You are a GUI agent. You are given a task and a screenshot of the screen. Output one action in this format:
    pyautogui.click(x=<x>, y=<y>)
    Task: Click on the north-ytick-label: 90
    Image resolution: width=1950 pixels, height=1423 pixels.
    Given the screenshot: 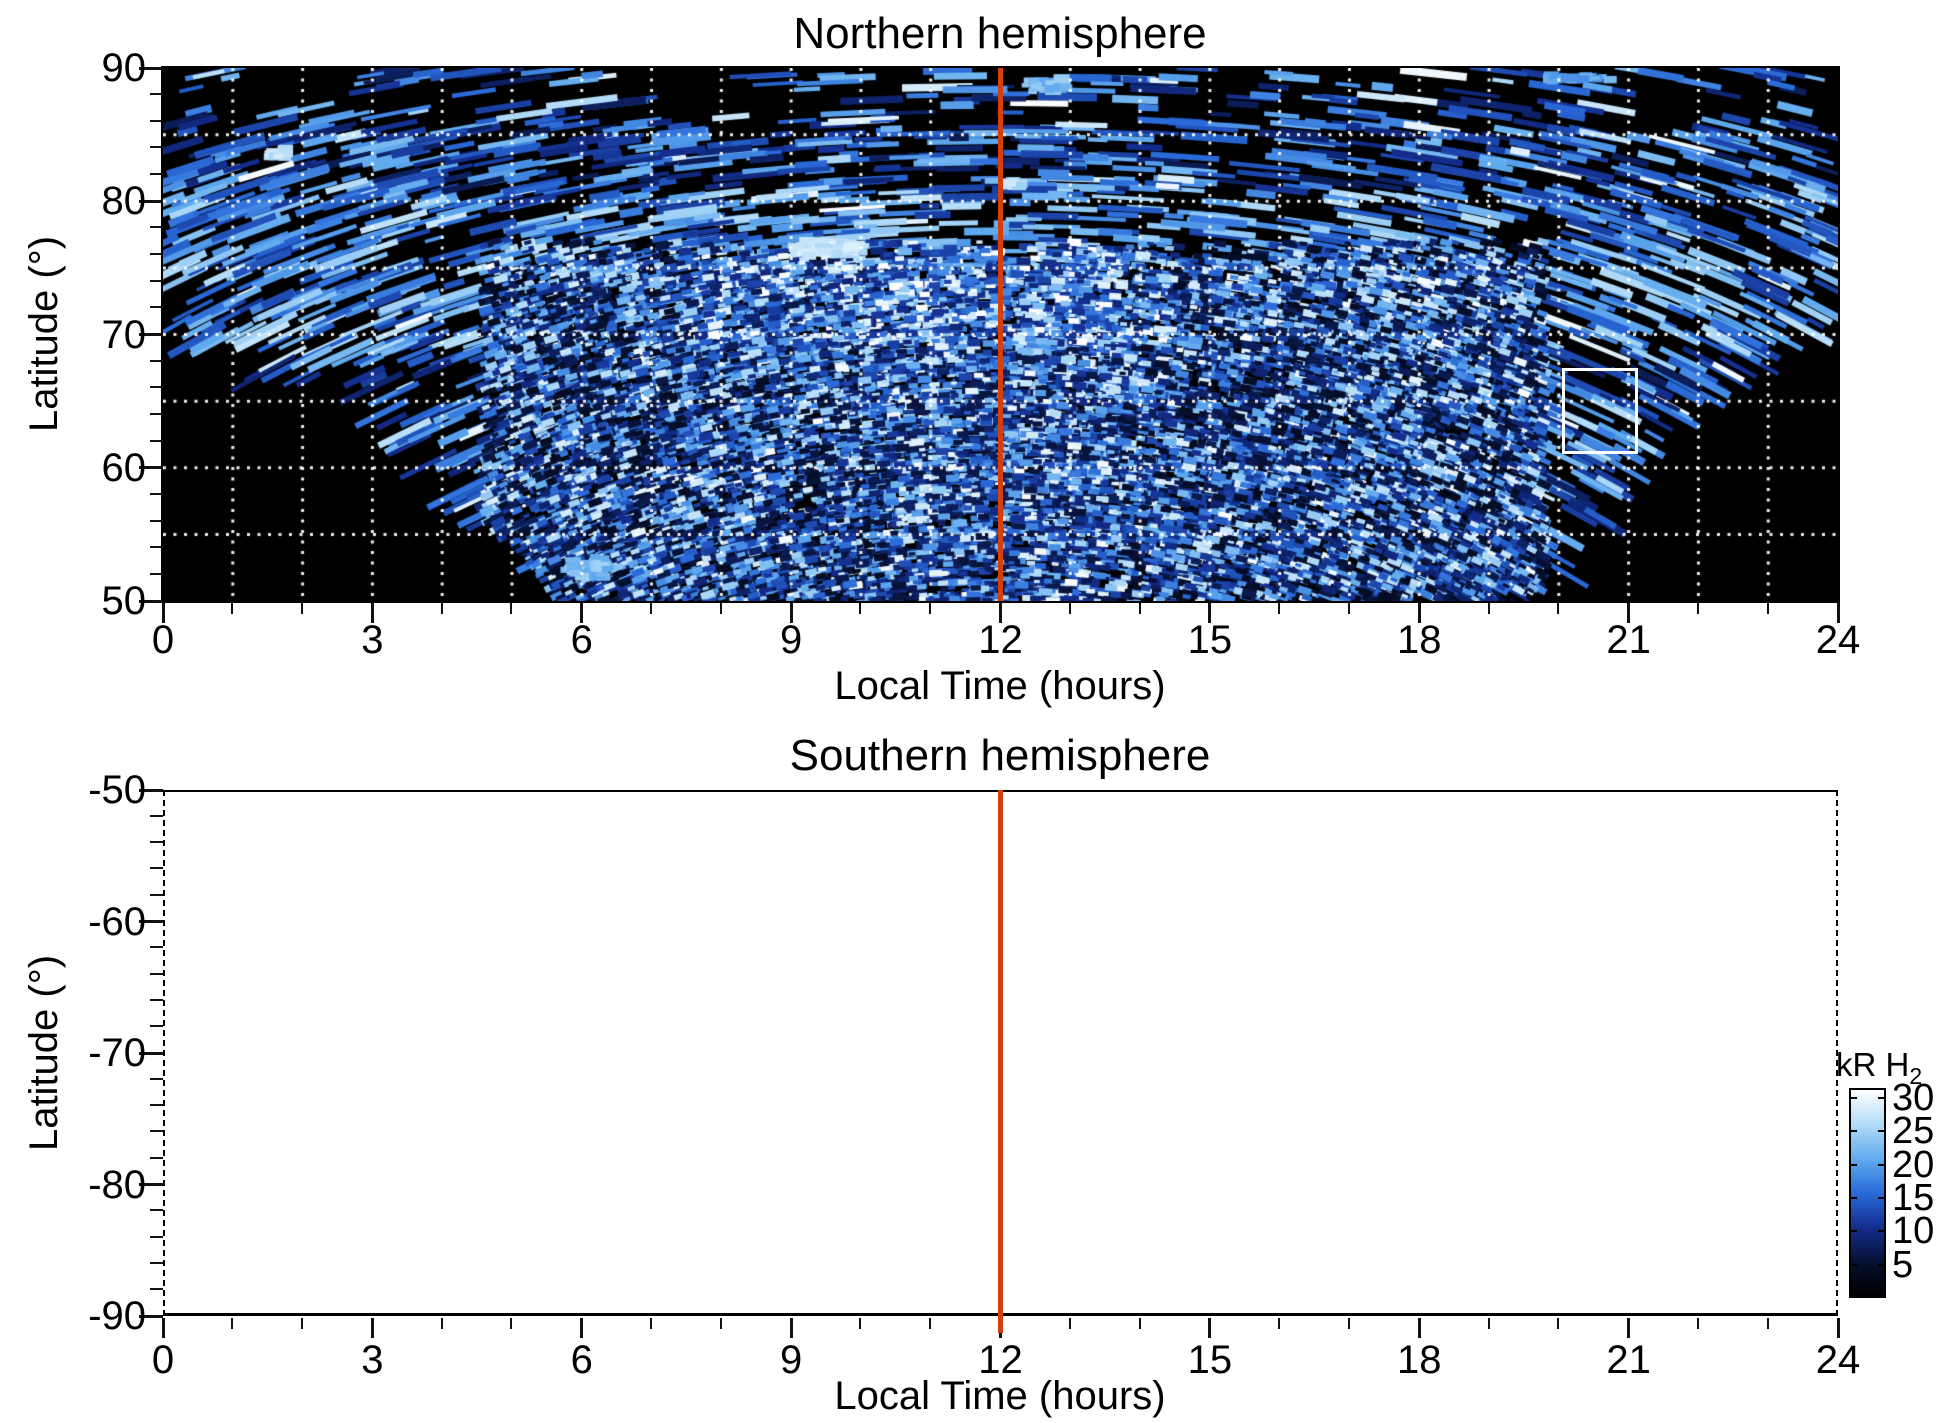 What is the action you would take?
    pyautogui.click(x=124, y=68)
    